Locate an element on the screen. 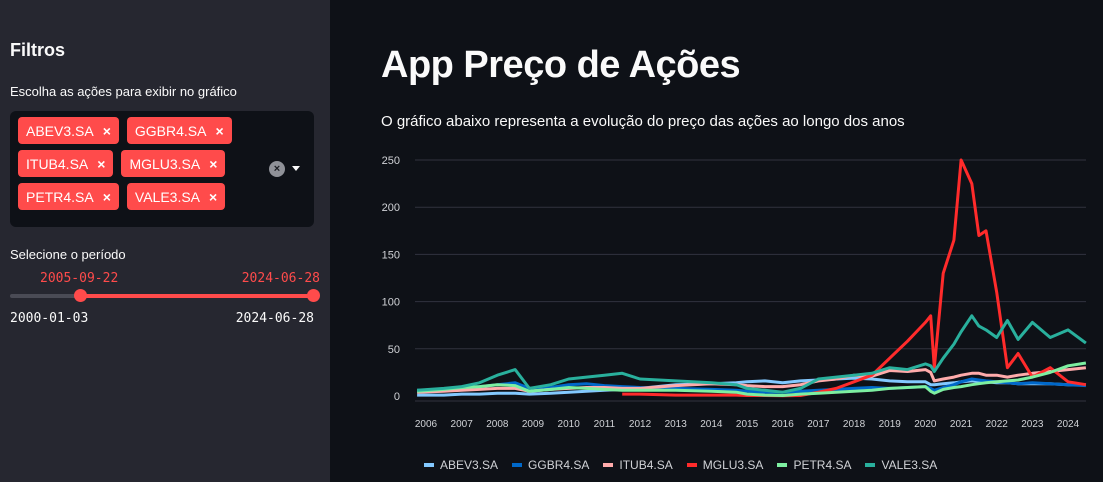 This screenshot has width=1103, height=482. svg-text: 250 is located at coordinates (391, 161).